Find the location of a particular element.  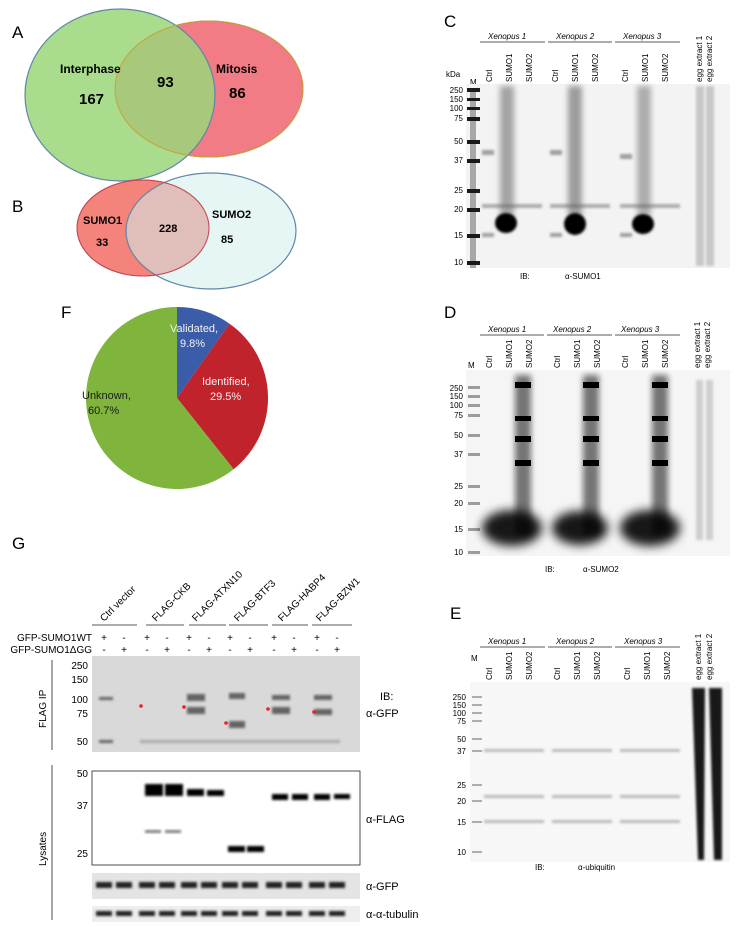

venn-a-left-count: 167 is located at coordinates (91, 99).